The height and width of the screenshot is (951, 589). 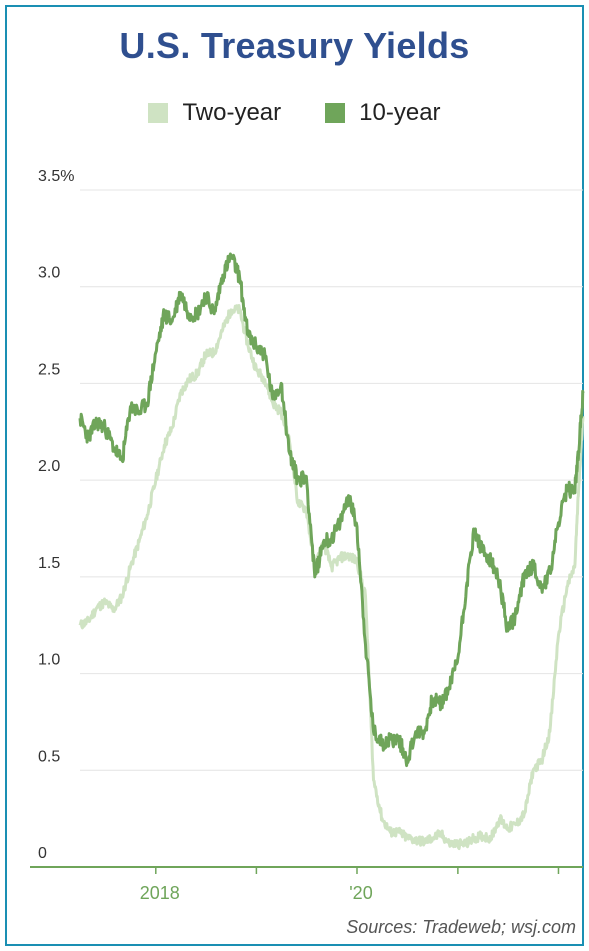 What do you see at coordinates (49, 369) in the screenshot?
I see `y-tick-label: 2.5` at bounding box center [49, 369].